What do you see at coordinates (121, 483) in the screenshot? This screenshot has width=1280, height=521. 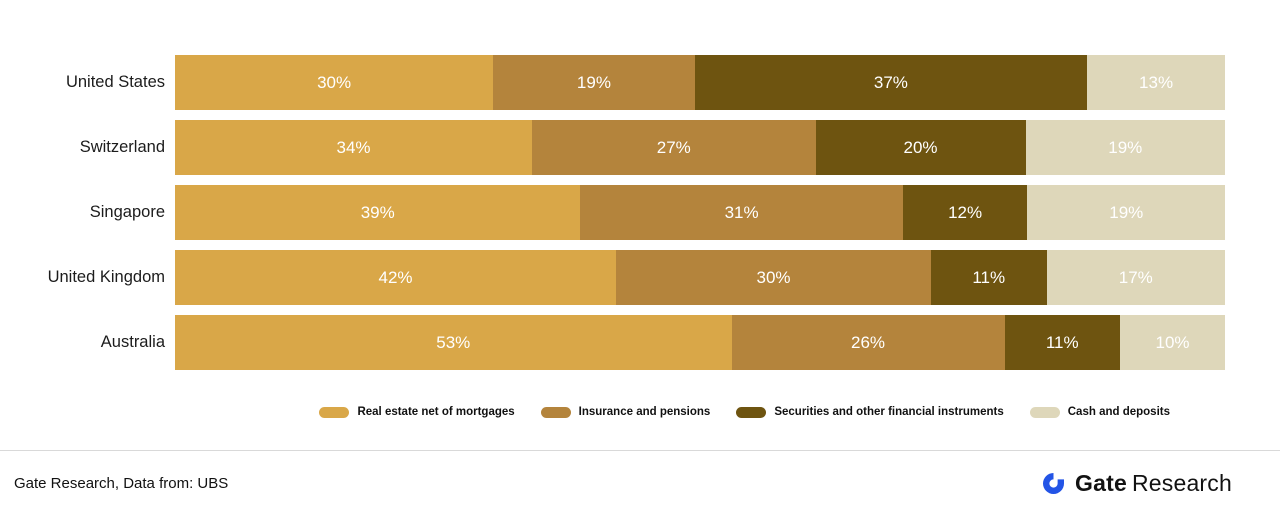 I see `source-attribution: Gate Research, Data from: UBS` at bounding box center [121, 483].